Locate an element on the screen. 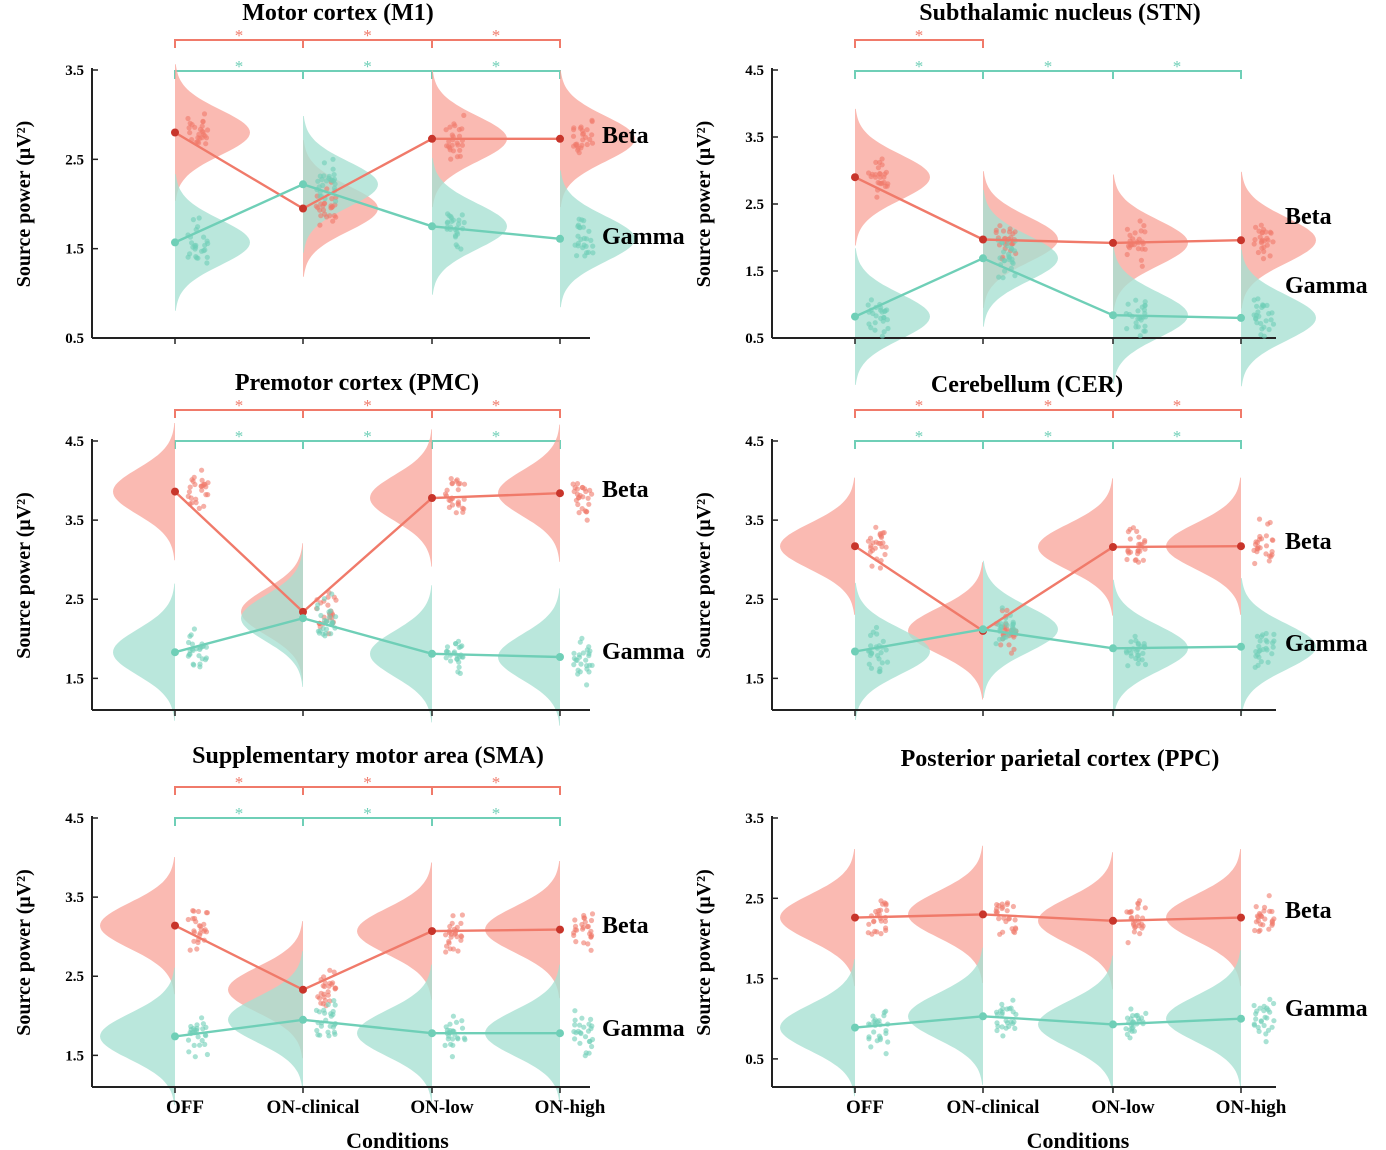 The width and height of the screenshot is (1386, 1150). density-beta-on-clinical is located at coordinates (945, 631).